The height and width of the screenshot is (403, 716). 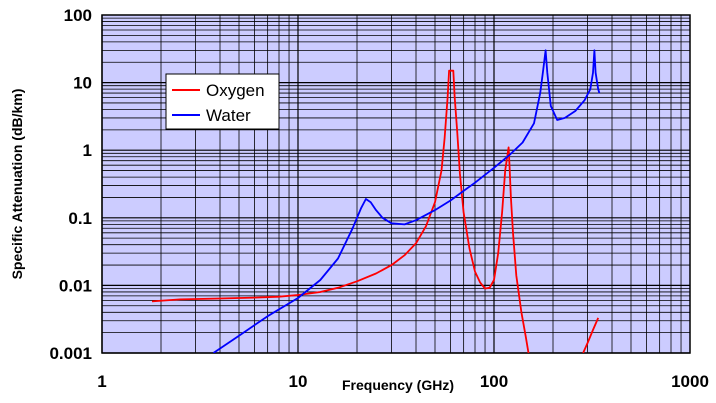 I want to click on y-axis-title: Specific Attenuation (dB/km), so click(x=17, y=184).